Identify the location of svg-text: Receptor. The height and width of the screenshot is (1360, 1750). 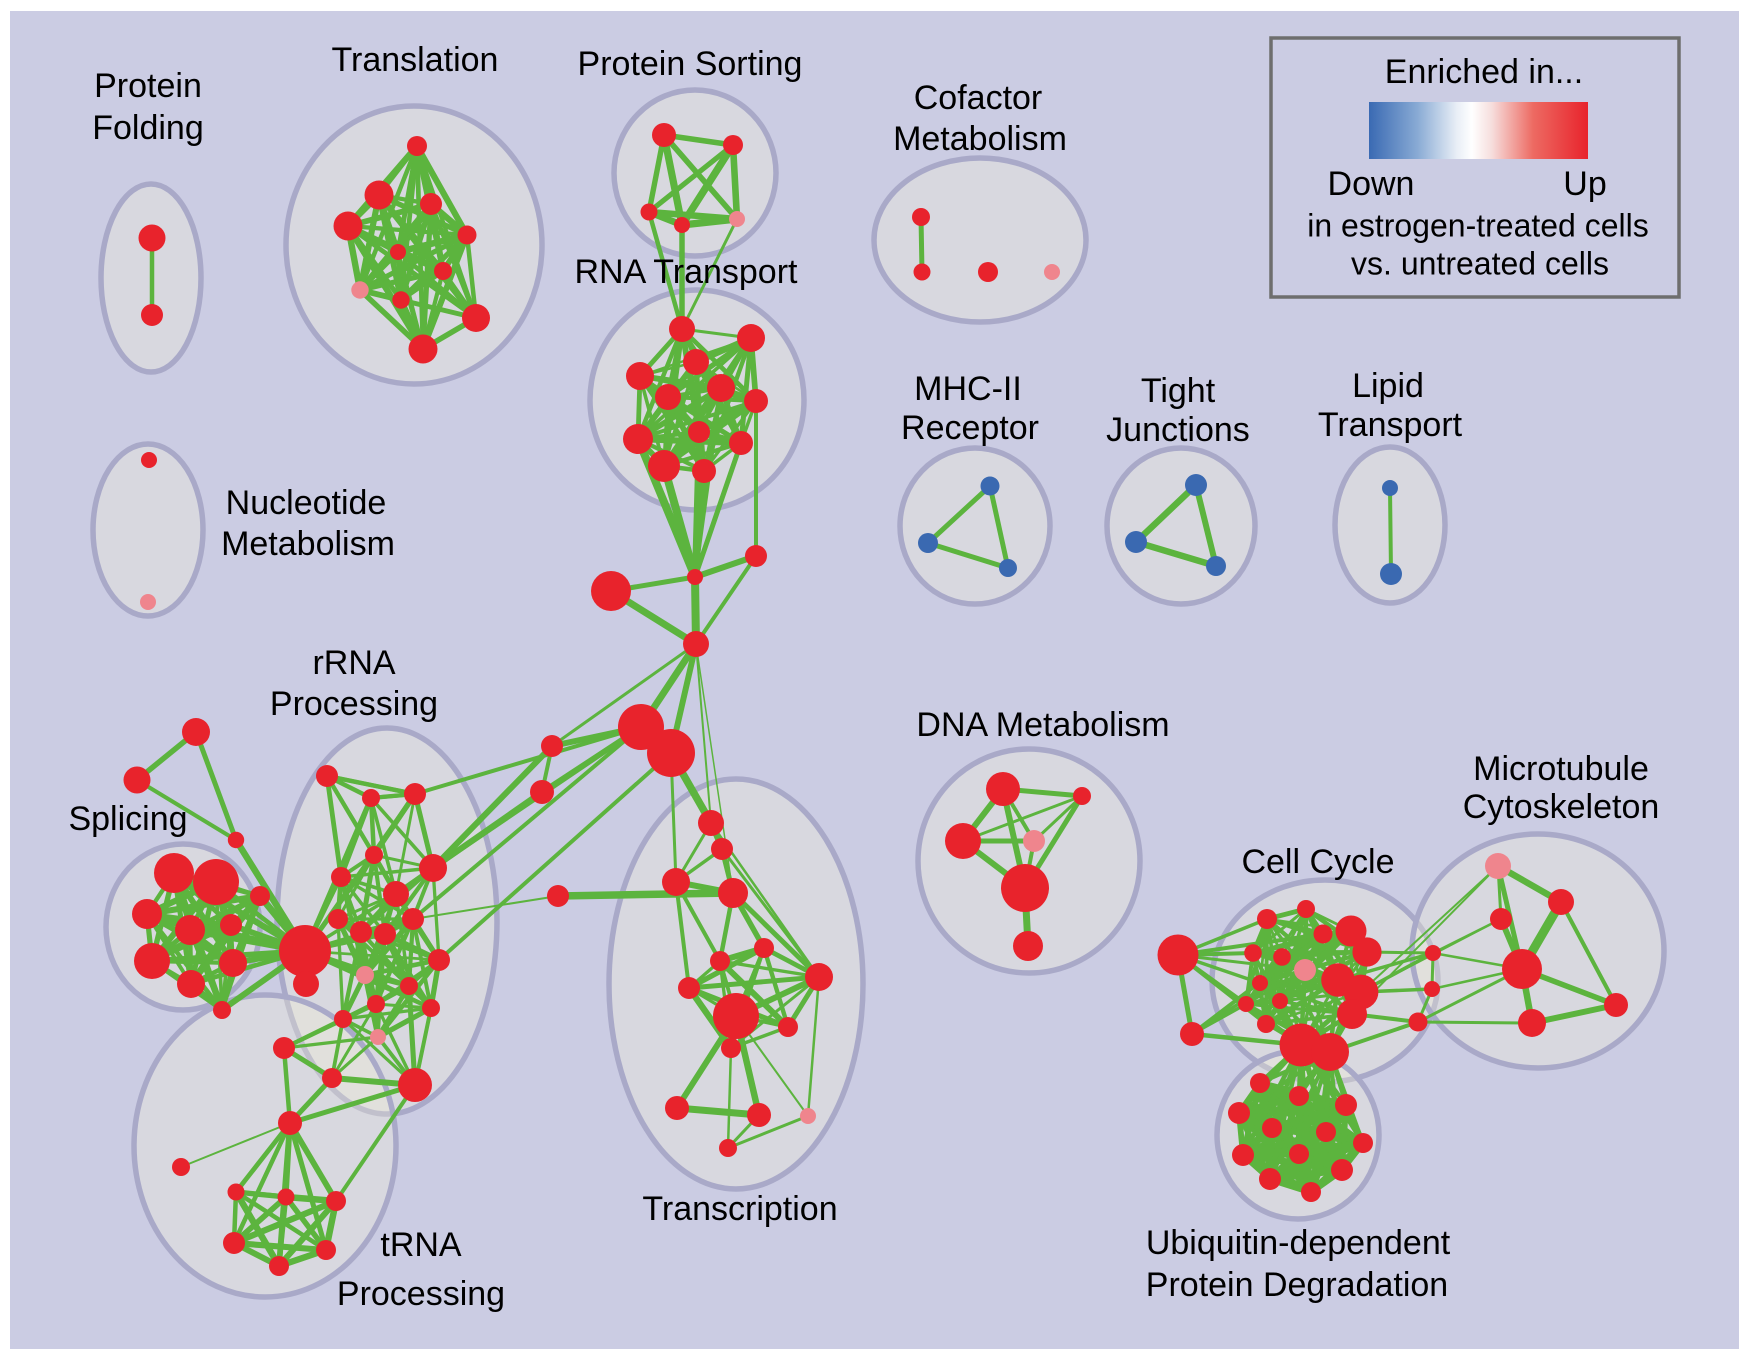
(970, 428).